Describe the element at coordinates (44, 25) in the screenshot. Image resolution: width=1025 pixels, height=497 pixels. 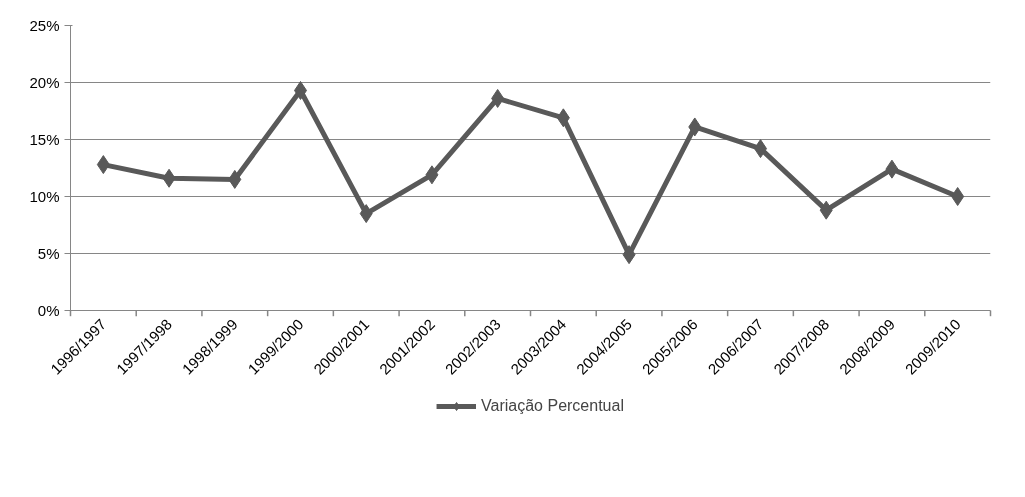
I see `y-tick-label: 25%` at that location.